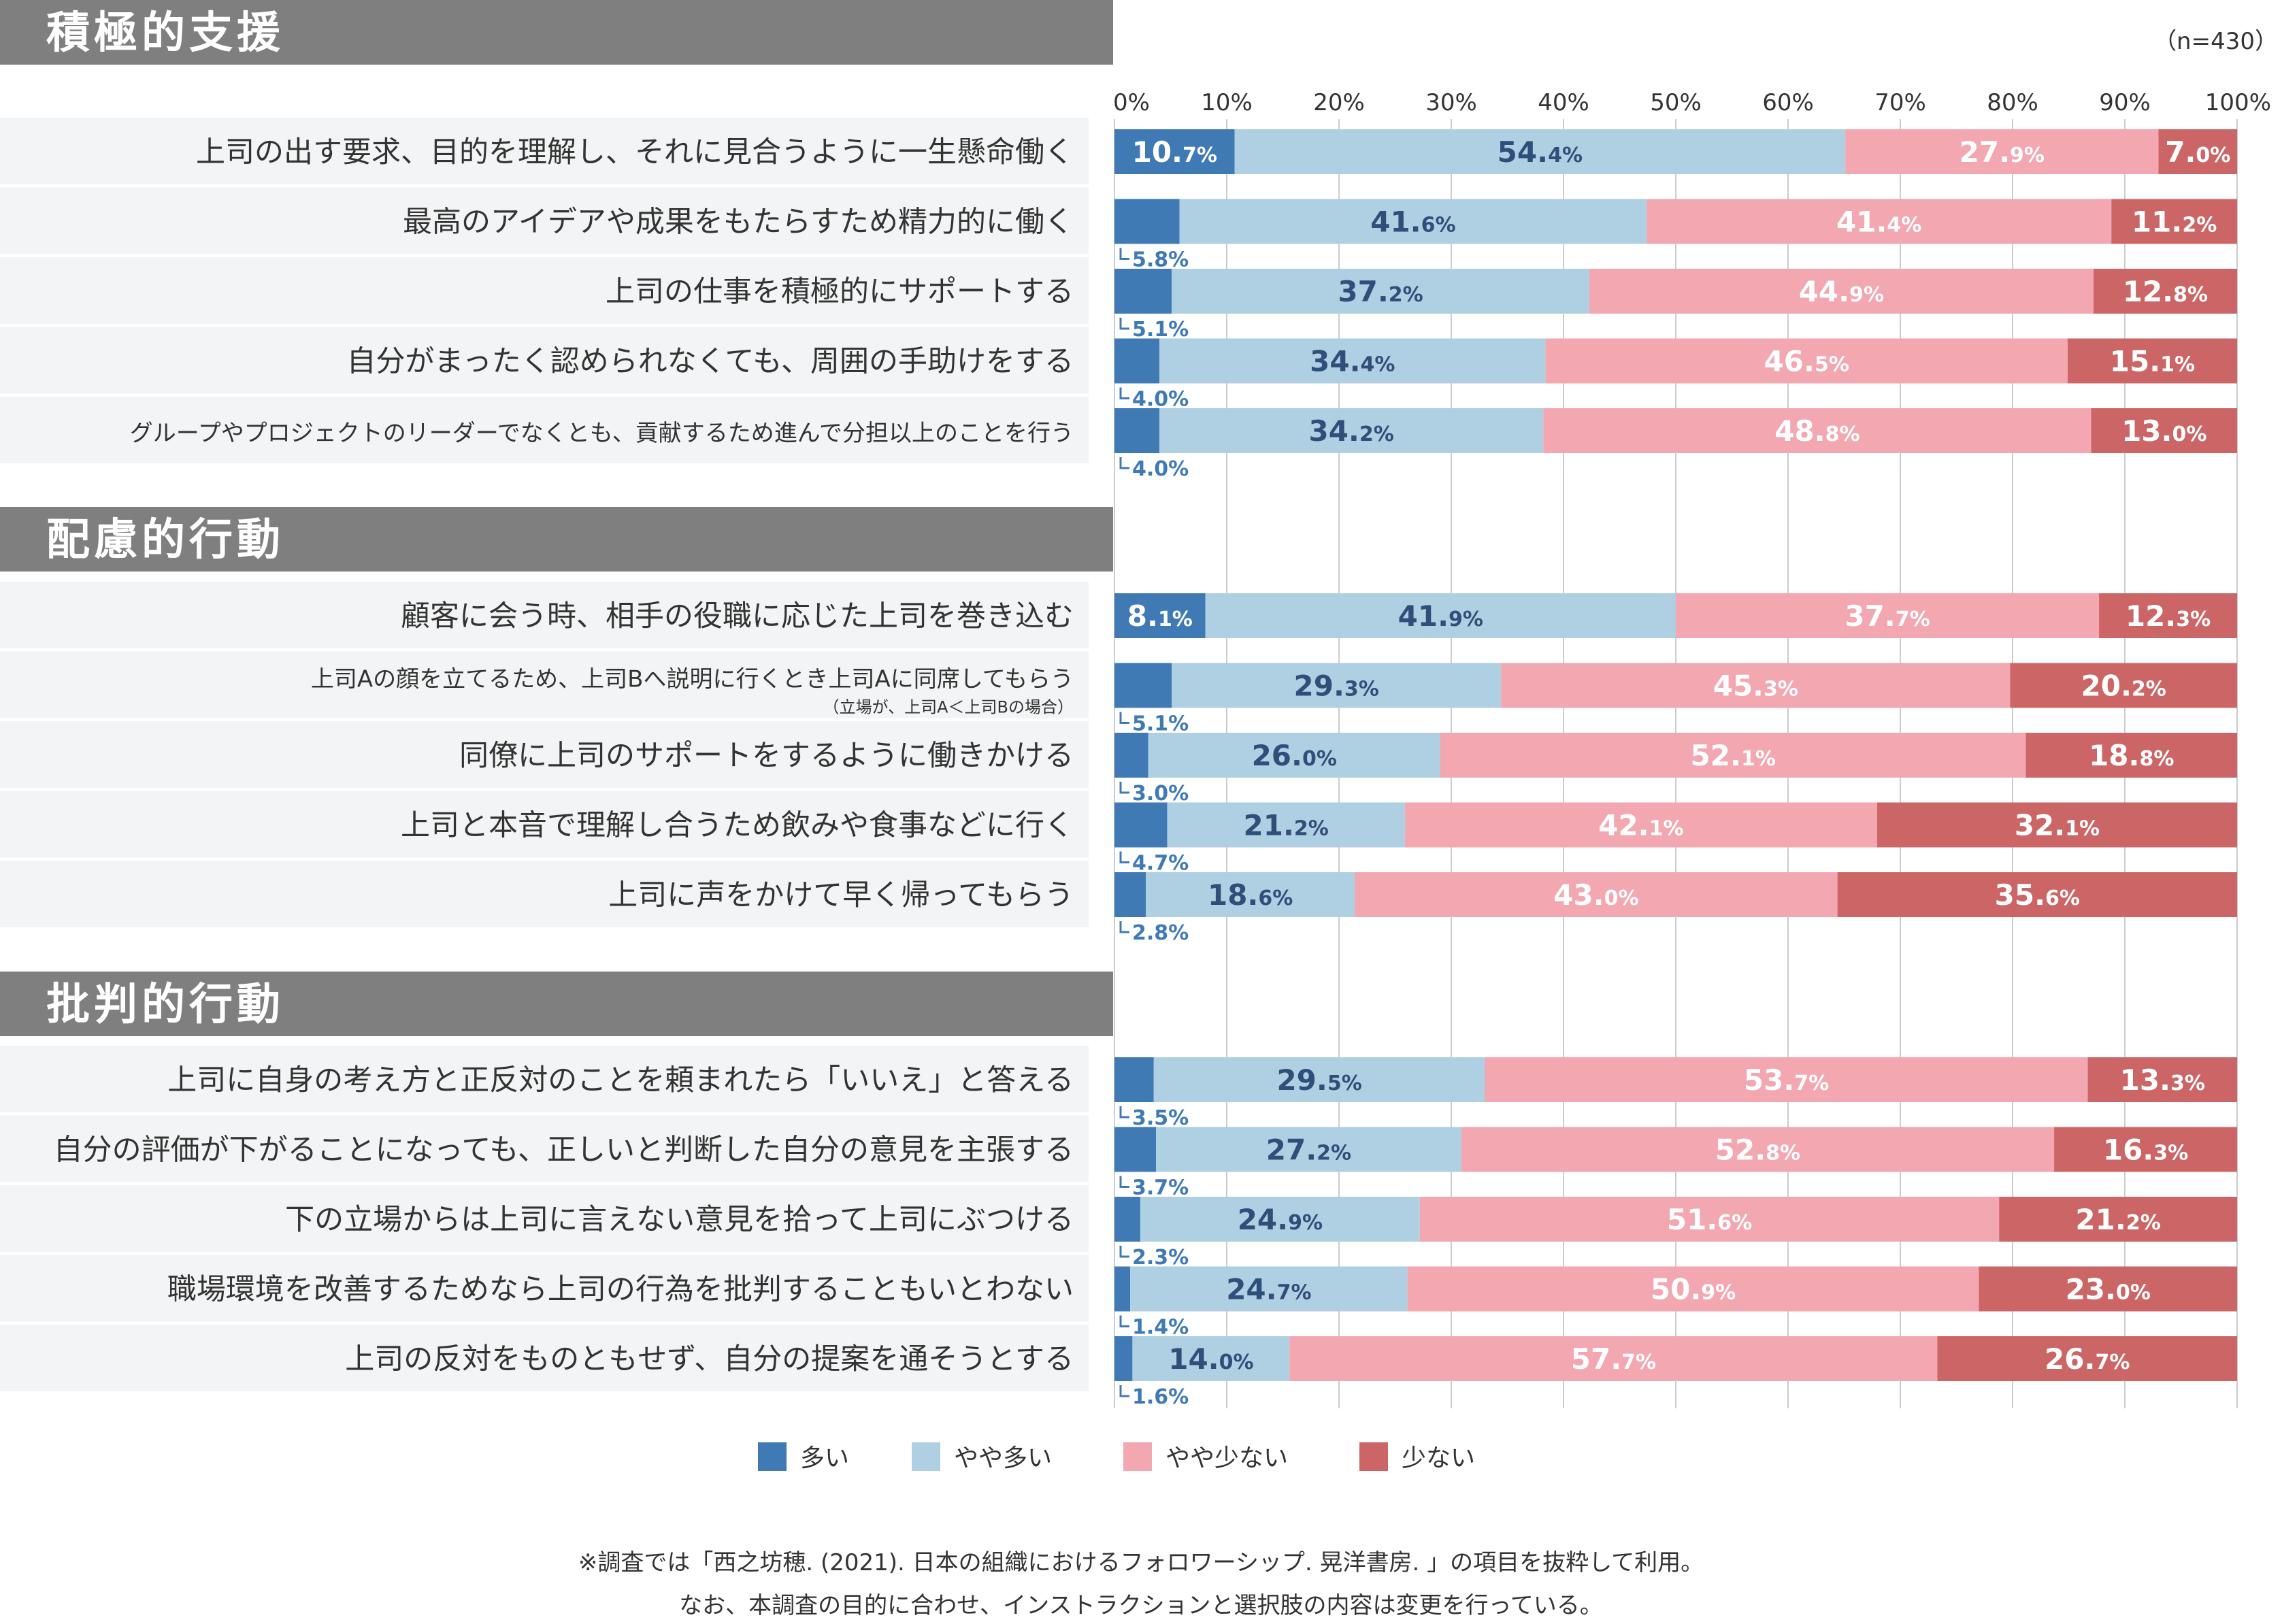 This screenshot has height=1624, width=2282. Describe the element at coordinates (1786, 1080) in the screenshot. I see `bar-value-label: 53.7%` at that location.